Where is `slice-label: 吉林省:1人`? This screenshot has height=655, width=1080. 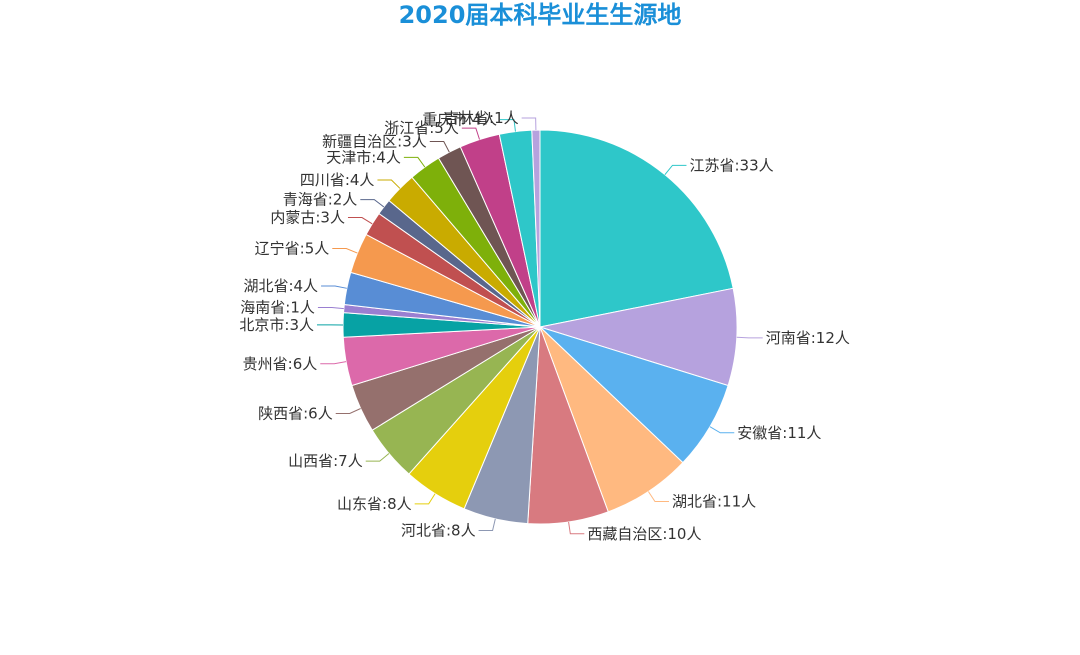
slice-label: 吉林省:1人 is located at coordinates (481, 118).